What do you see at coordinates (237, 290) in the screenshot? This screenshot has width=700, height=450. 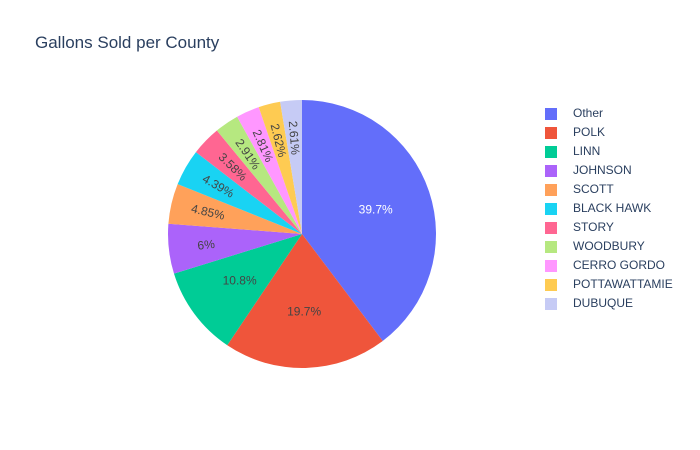 I see `pie-slice-linn` at bounding box center [237, 290].